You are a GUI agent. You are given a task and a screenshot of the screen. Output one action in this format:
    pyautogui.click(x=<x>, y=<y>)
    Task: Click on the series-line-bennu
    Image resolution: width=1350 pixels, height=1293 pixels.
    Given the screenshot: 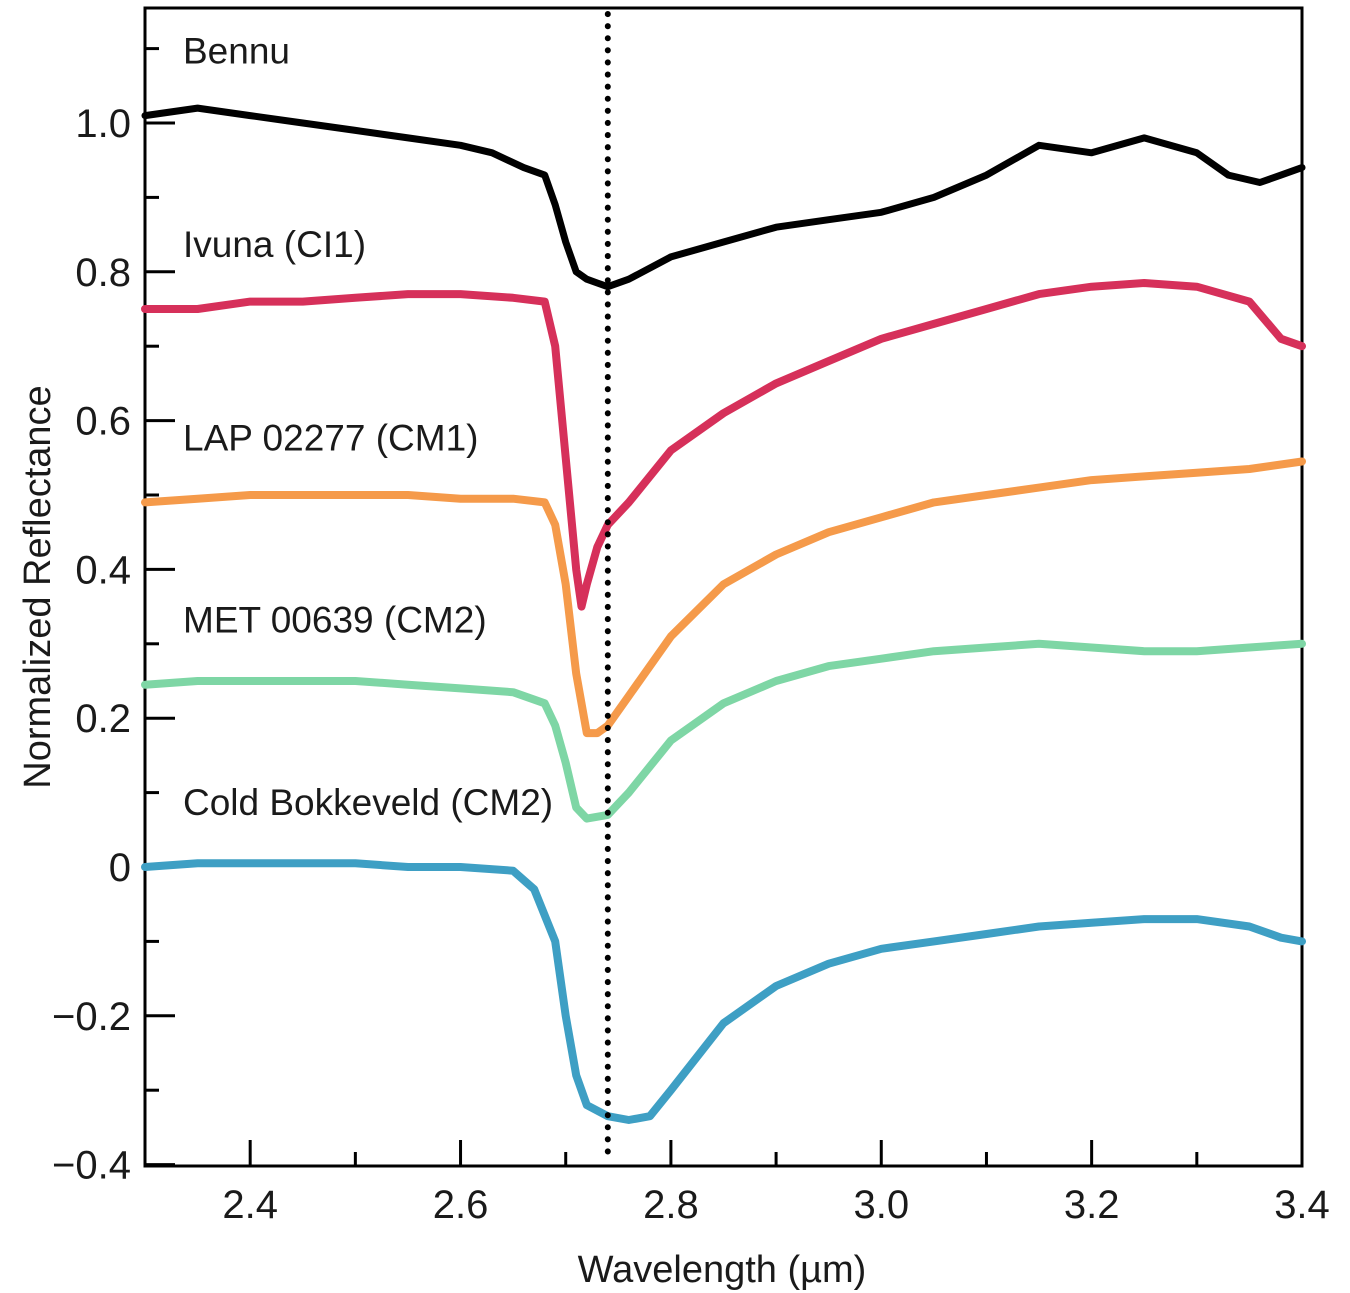 What is the action you would take?
    pyautogui.click(x=723, y=197)
    